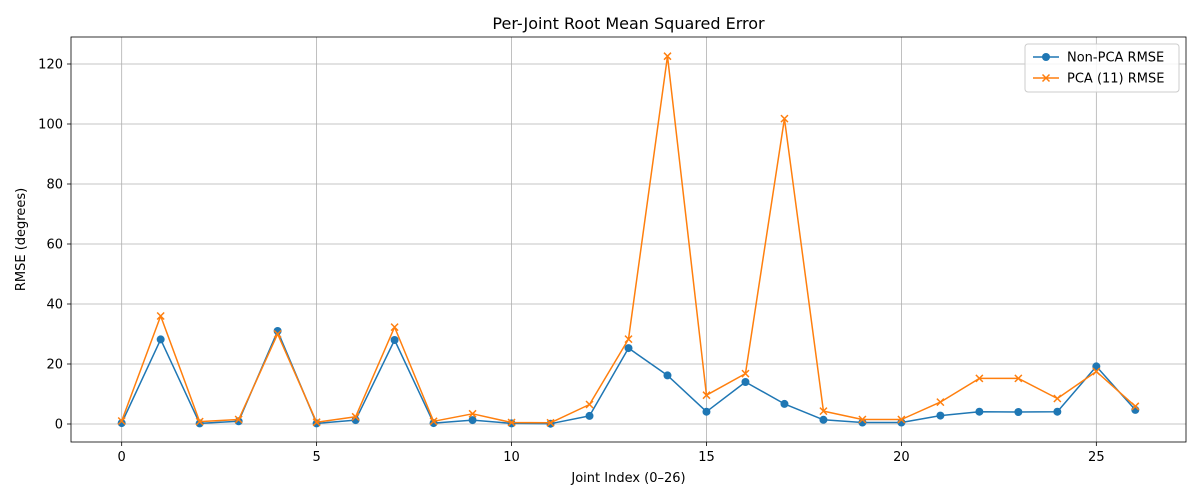  I want to click on y-tick-label: 20, so click(54, 365).